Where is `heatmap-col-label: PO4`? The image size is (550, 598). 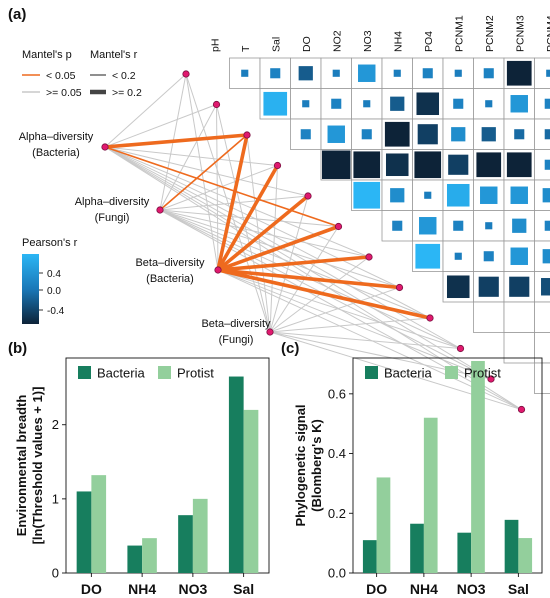
heatmap-col-label: PO4 is located at coordinates (429, 41).